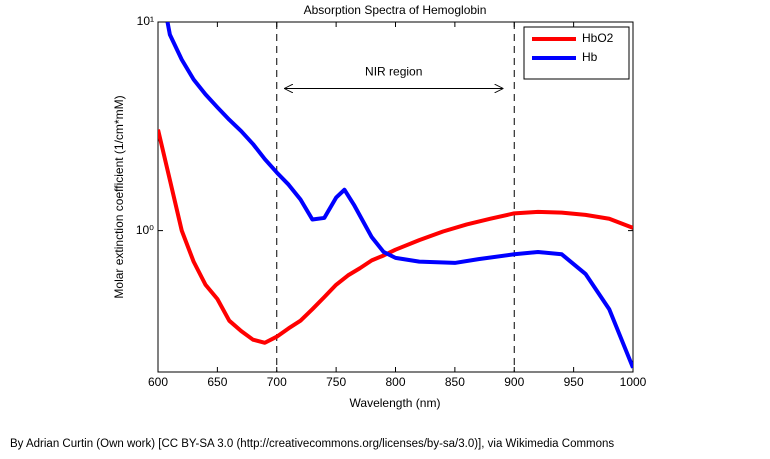 The width and height of the screenshot is (770, 459). Describe the element at coordinates (598, 38) in the screenshot. I see `legend-label: HbO2` at that location.